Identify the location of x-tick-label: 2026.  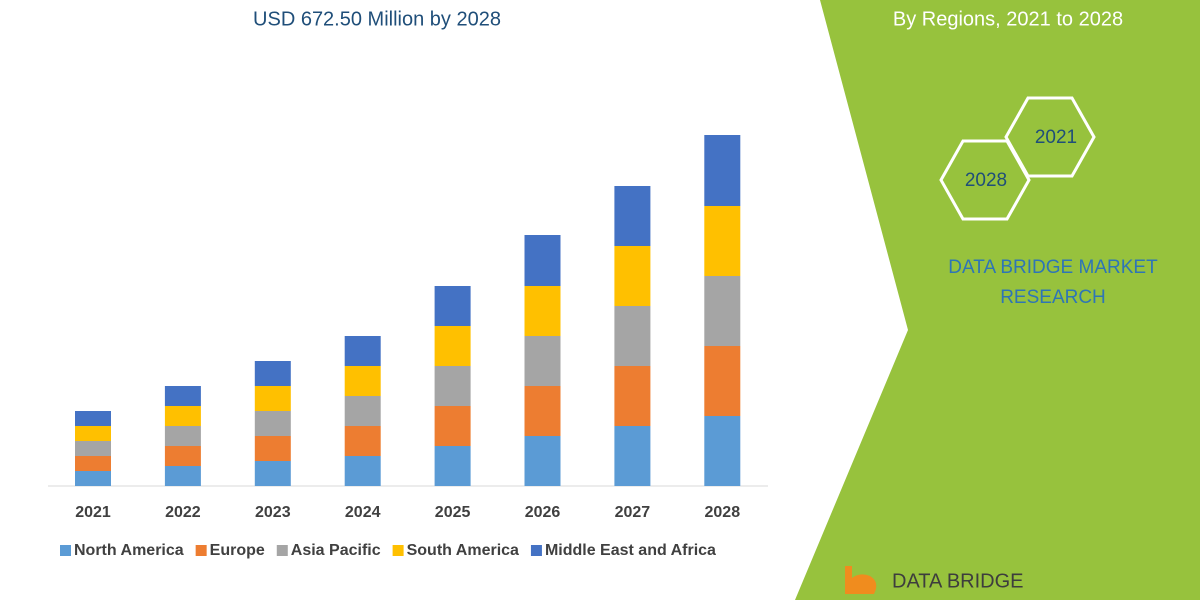
(543, 512).